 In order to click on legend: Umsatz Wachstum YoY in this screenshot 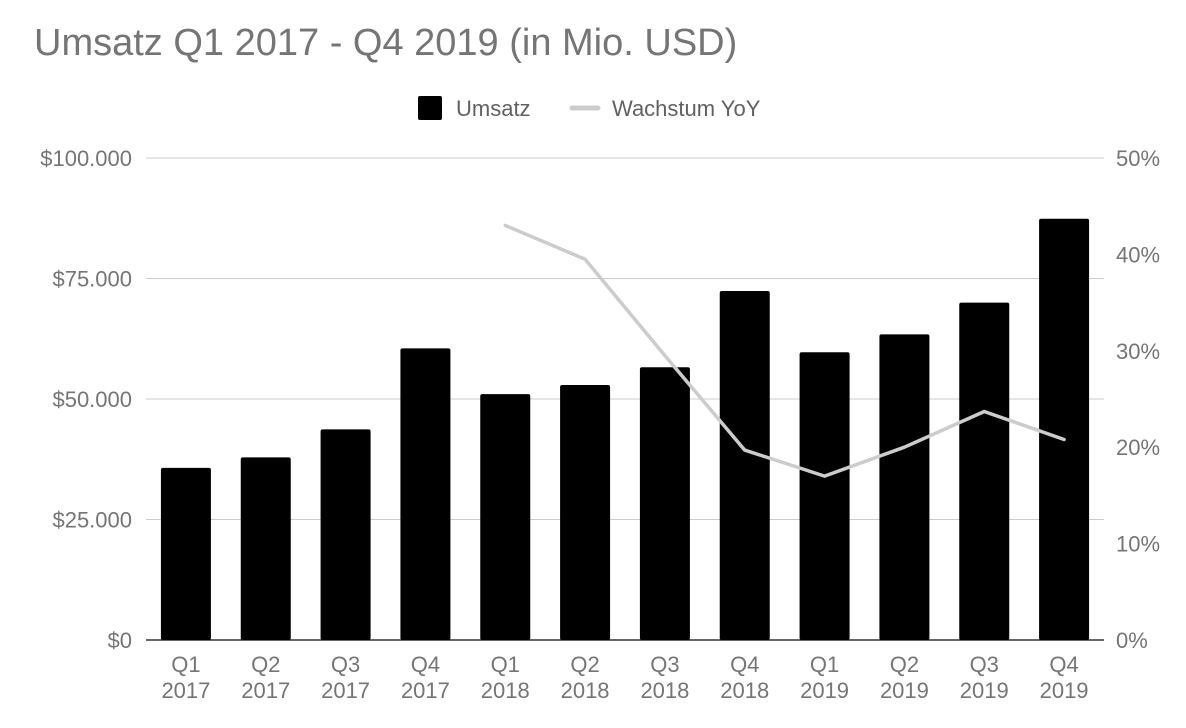, I will do `click(589, 108)`.